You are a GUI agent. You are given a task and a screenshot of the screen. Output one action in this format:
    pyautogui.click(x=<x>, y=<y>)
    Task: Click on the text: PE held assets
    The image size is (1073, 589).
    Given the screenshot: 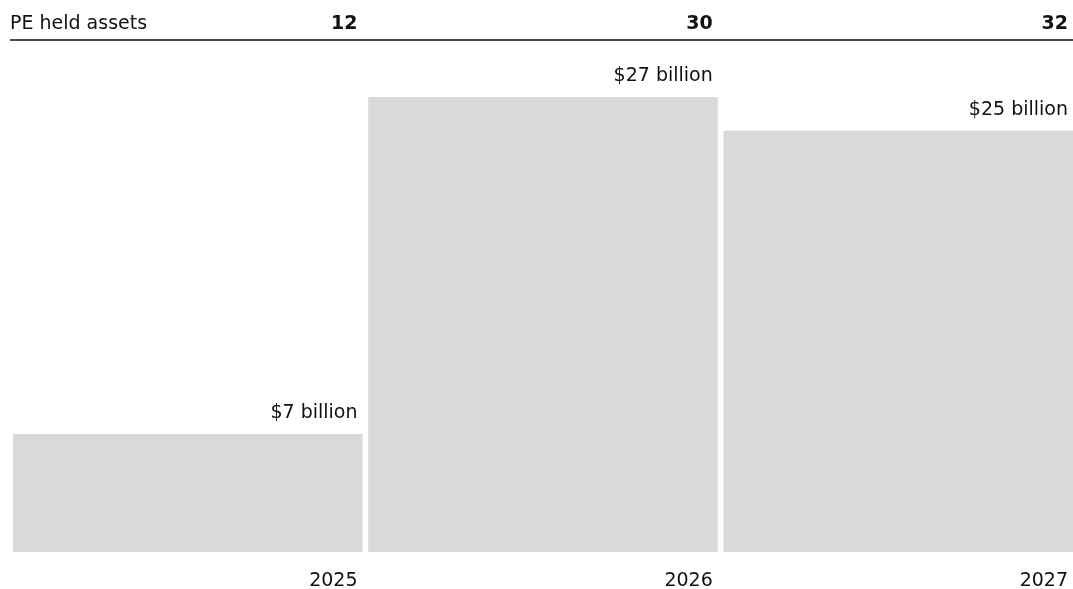 What is the action you would take?
    pyautogui.click(x=79, y=22)
    